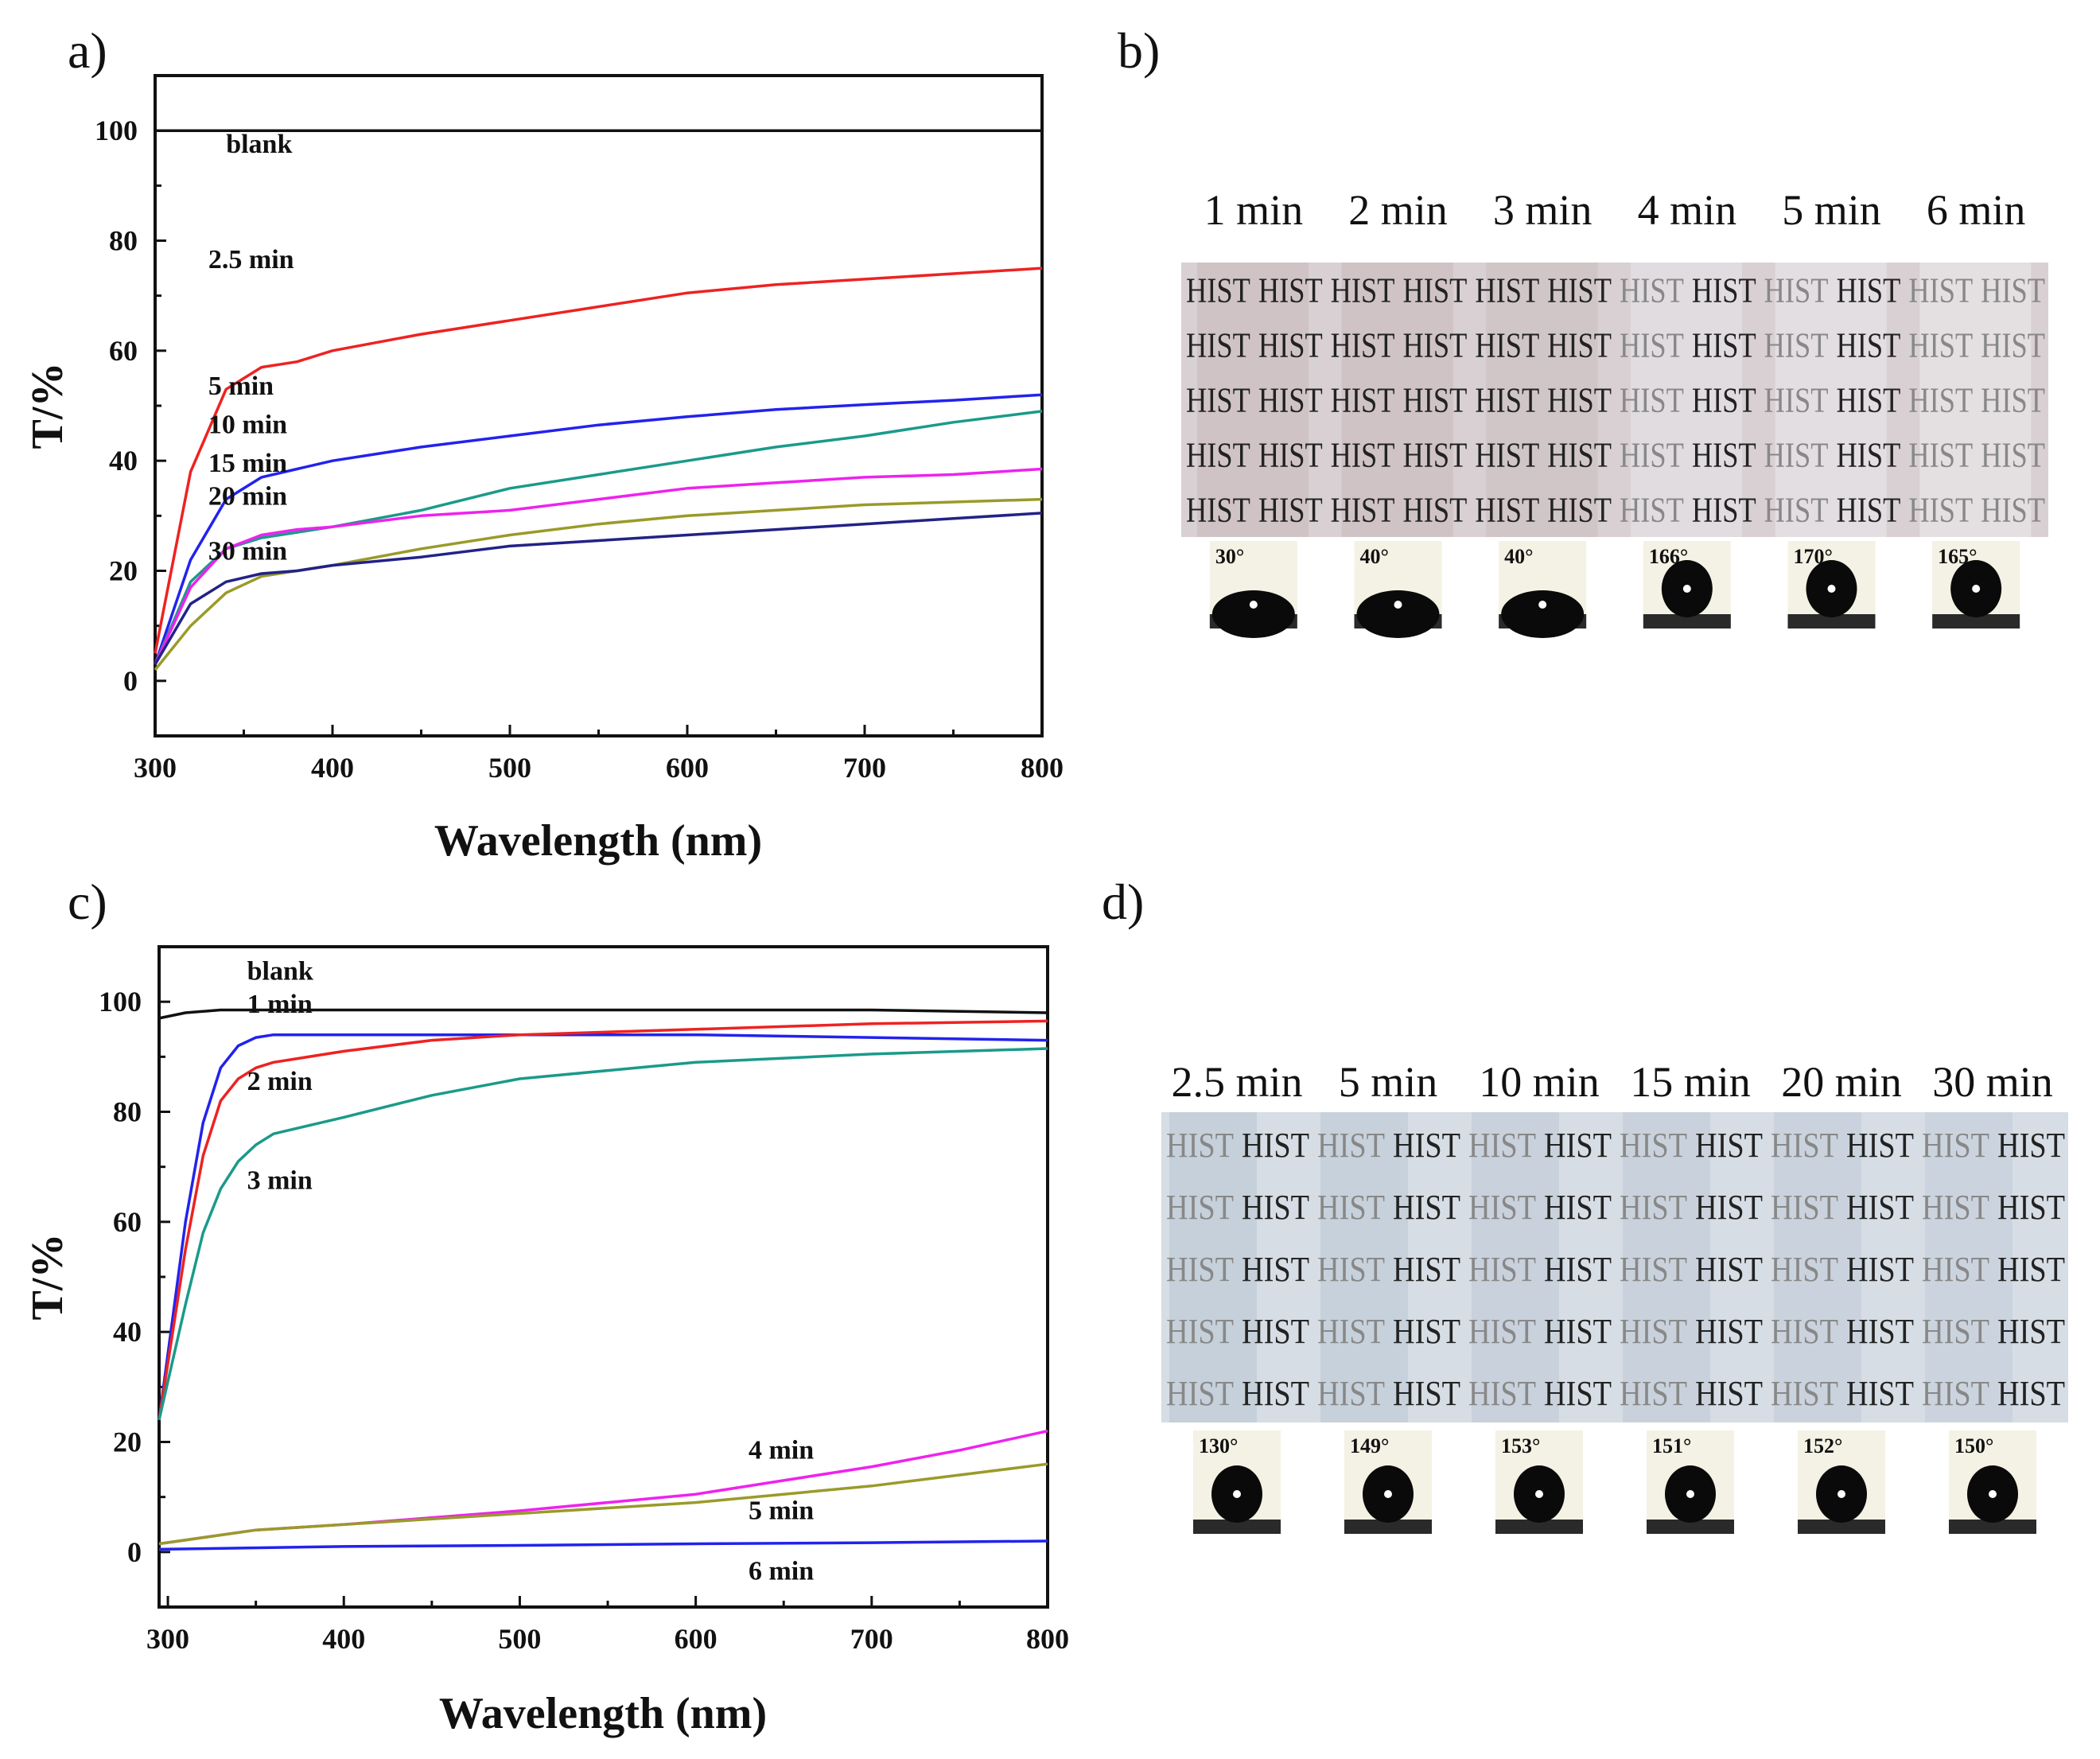 The width and height of the screenshot is (2100, 1759). Describe the element at coordinates (603, 1545) in the screenshot. I see `series-line-6-min` at that location.